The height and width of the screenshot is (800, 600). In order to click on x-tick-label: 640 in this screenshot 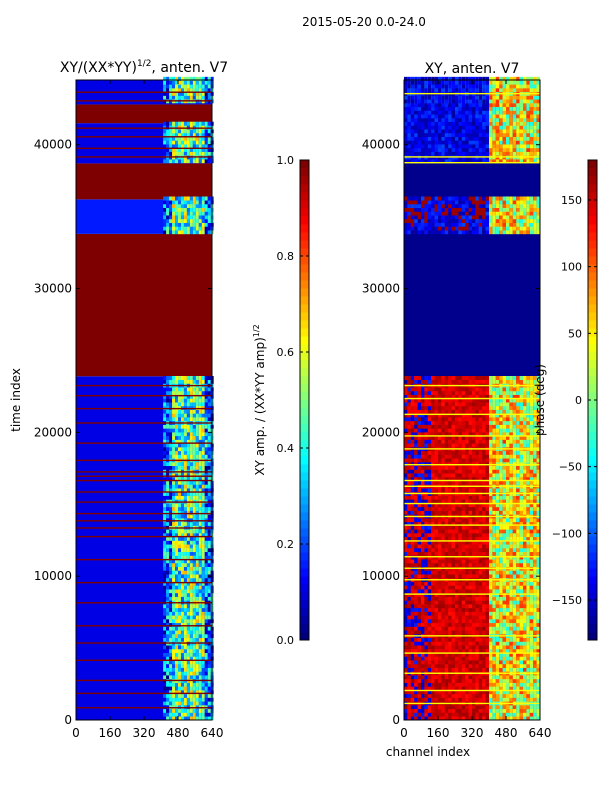, I will do `click(212, 733)`.